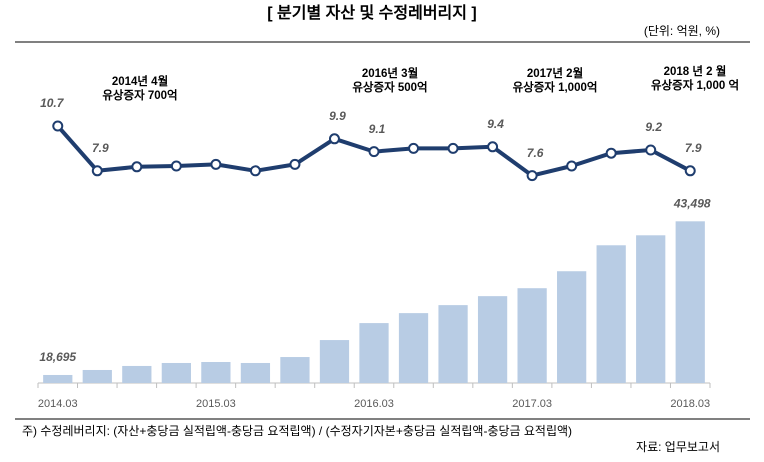 This screenshot has width=764, height=462. What do you see at coordinates (389, 87) in the screenshot?
I see `annotation: 유상증자 500억` at bounding box center [389, 87].